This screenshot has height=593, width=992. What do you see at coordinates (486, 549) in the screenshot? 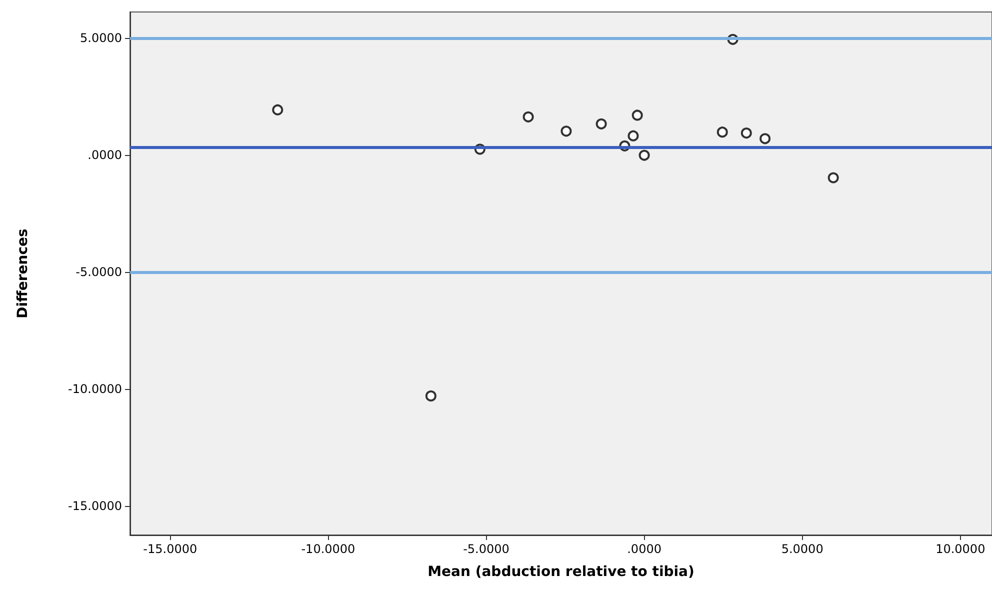
I see `x-tick-label: -5.0000` at bounding box center [486, 549].